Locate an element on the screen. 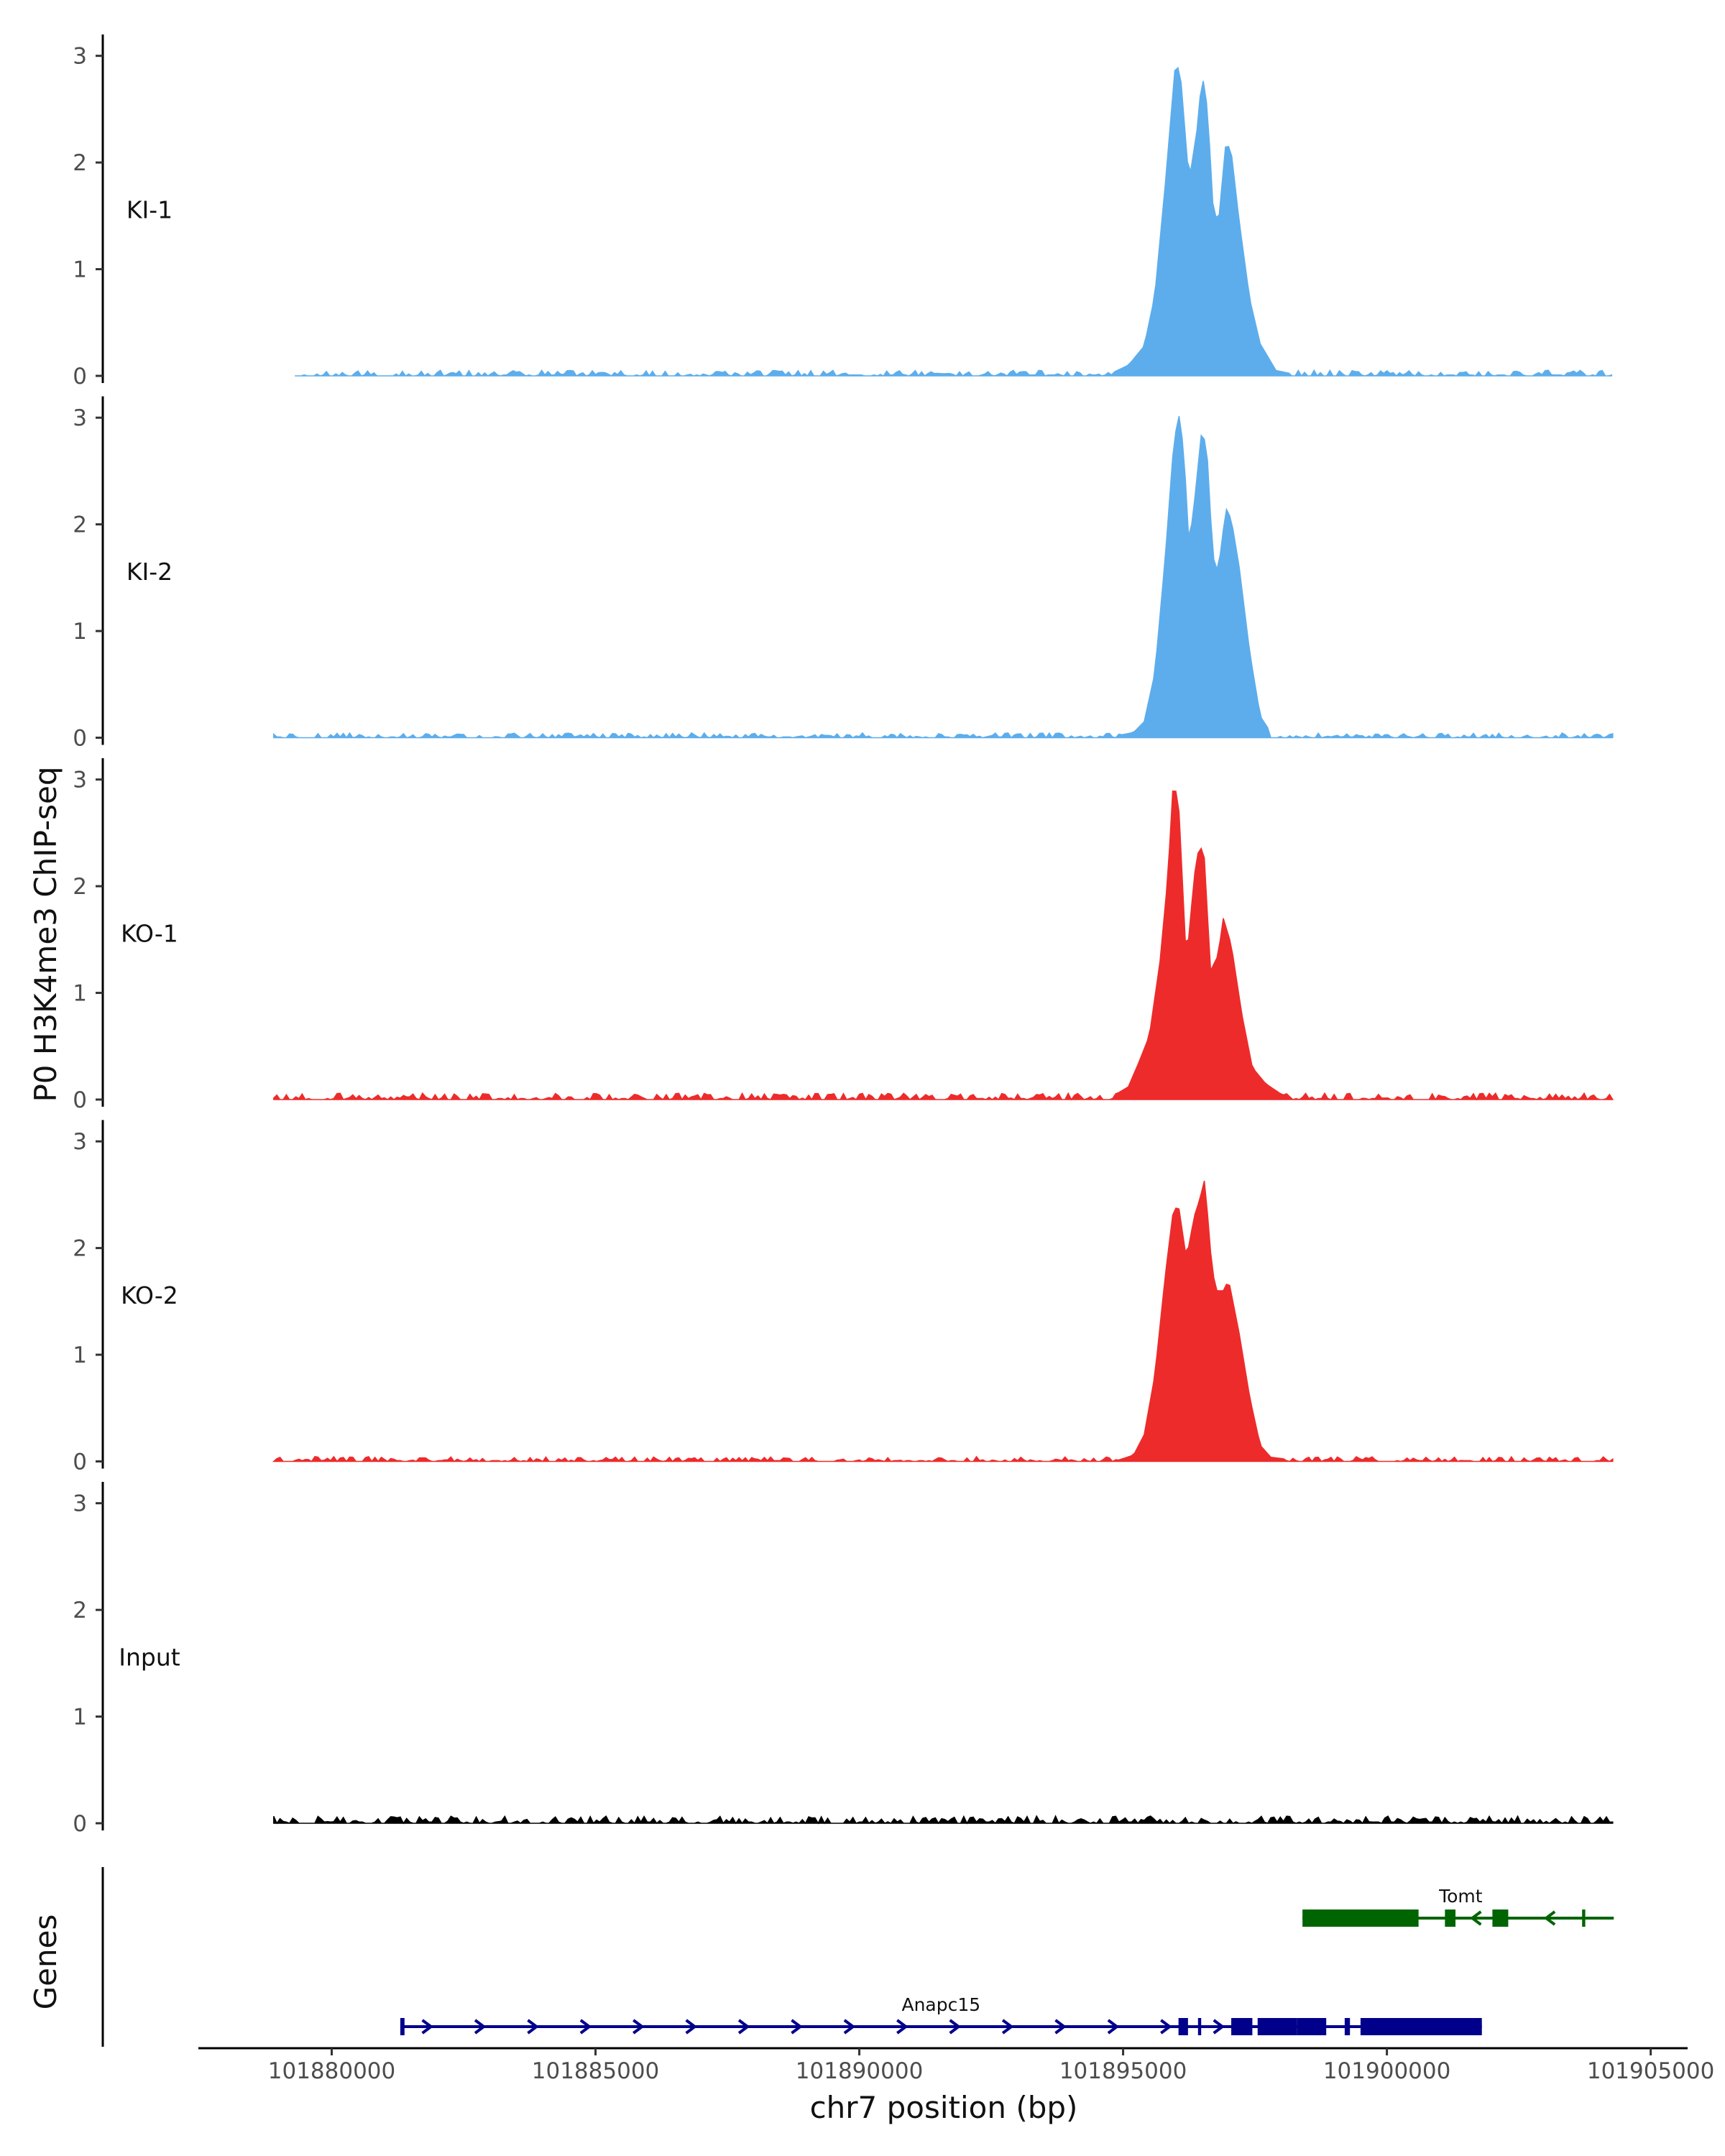 Image resolution: width=1725 pixels, height=2156 pixels. track-ki-2: 0 1 2 3 KI-2 is located at coordinates (843, 574).